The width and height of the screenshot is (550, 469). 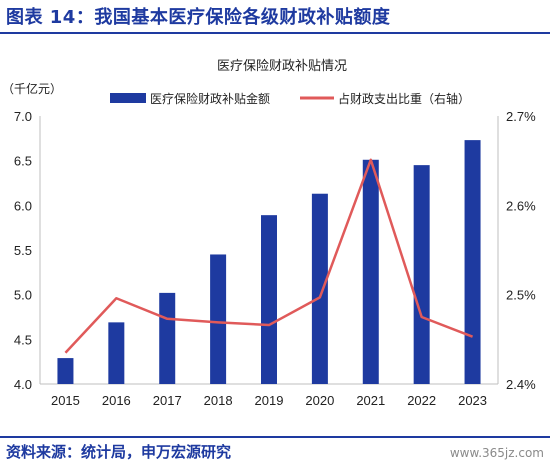 I want to click on y-right-tick-2.6%: 2.6%, so click(x=521, y=205).